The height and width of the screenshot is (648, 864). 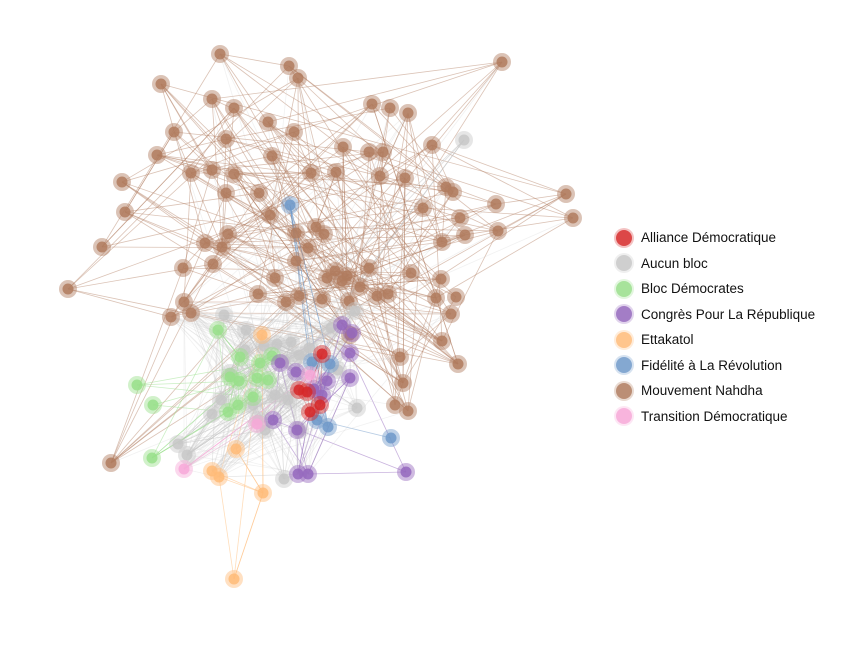 What do you see at coordinates (736, 391) in the screenshot?
I see `legend-item-mouvement-nahdha: Mouvement Nahdha` at bounding box center [736, 391].